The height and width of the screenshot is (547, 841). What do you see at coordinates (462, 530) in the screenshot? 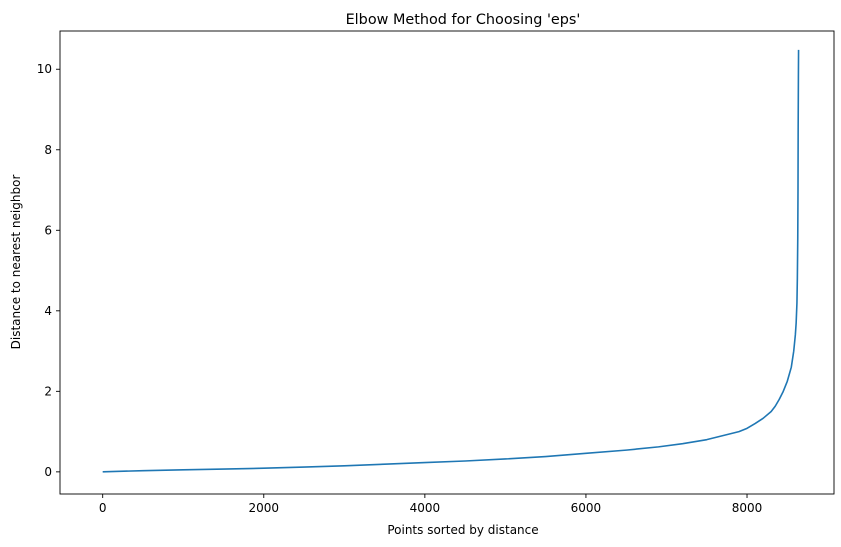
I see `x-axis-label: Points sorted by distance` at bounding box center [462, 530].